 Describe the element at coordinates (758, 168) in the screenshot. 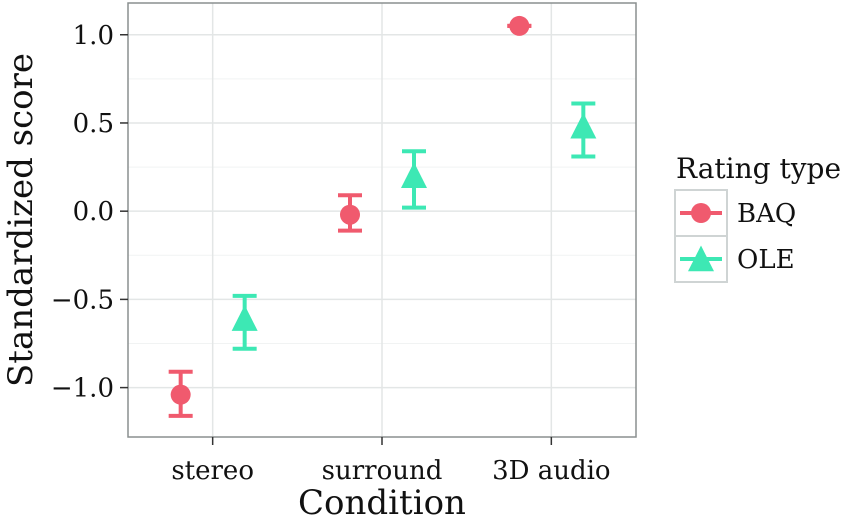

I see `legend-title: Rating type` at that location.